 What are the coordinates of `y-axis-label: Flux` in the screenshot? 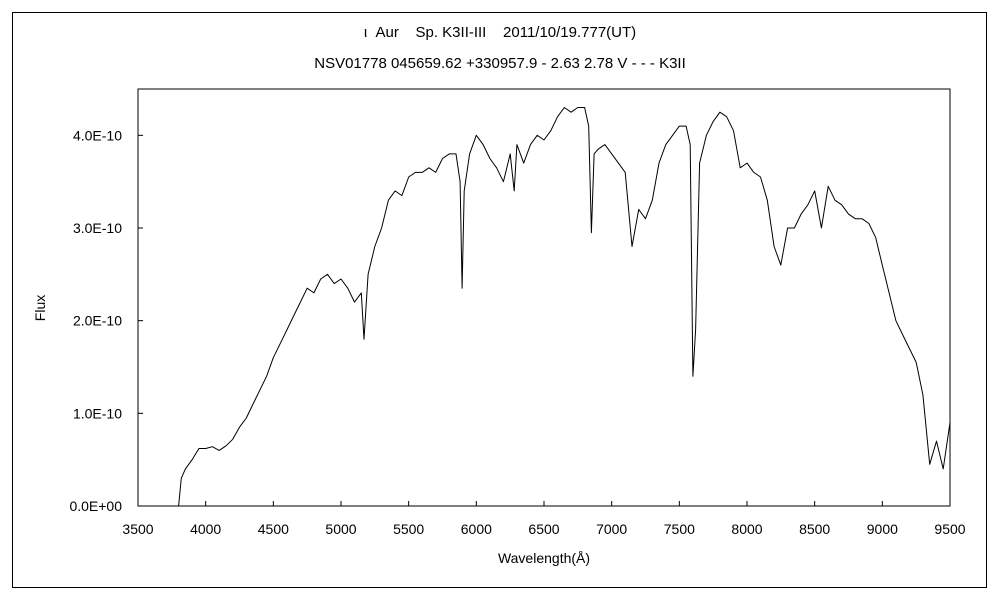 It's located at (40, 308).